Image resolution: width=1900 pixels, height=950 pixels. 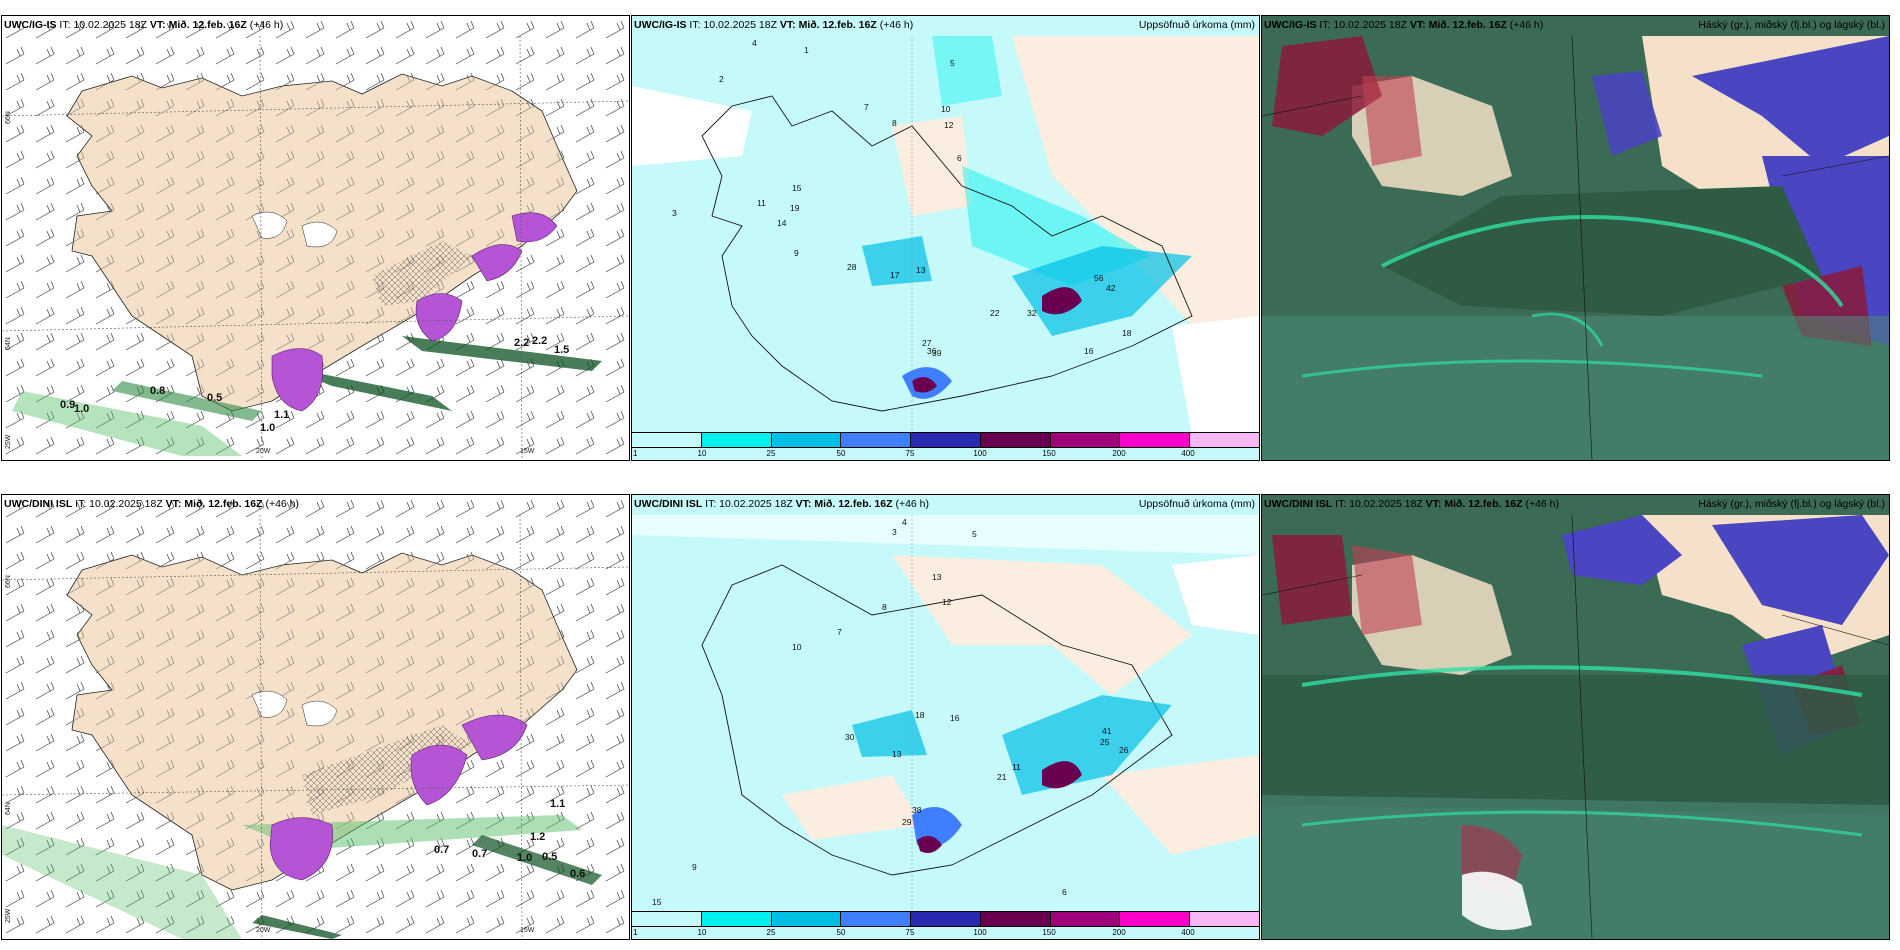 What do you see at coordinates (67, 405) in the screenshot?
I see `wind-value-label: 0.9` at bounding box center [67, 405].